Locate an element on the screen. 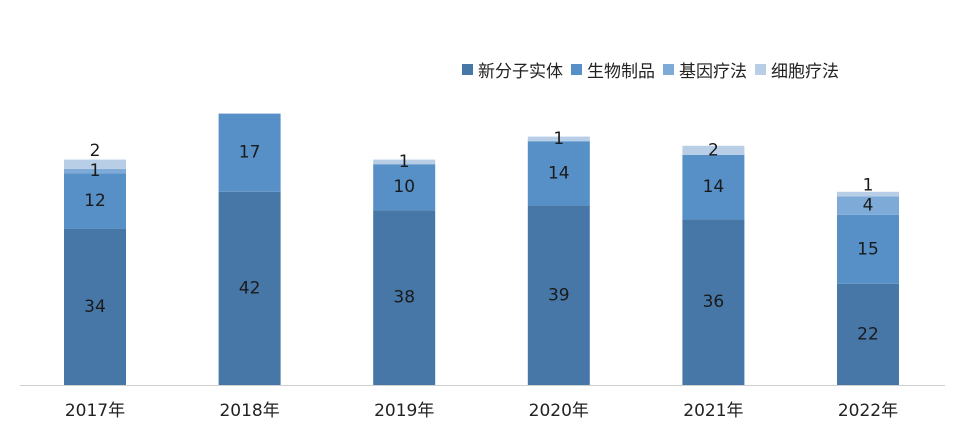  data-label: 42 is located at coordinates (250, 288).